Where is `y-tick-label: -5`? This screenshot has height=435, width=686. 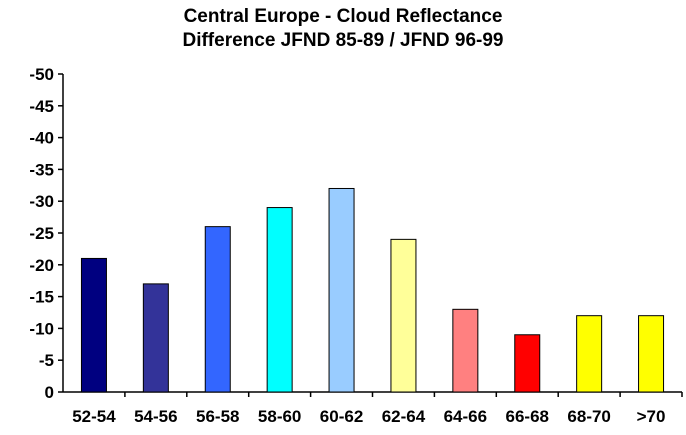 y-tick-label: -5 is located at coordinates (46, 360).